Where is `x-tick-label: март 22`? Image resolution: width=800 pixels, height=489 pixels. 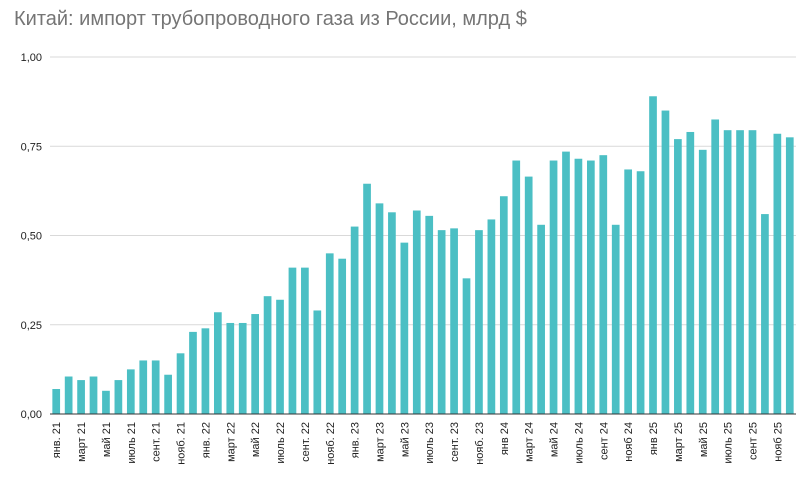 x-tick-label: март 22 is located at coordinates (231, 442).